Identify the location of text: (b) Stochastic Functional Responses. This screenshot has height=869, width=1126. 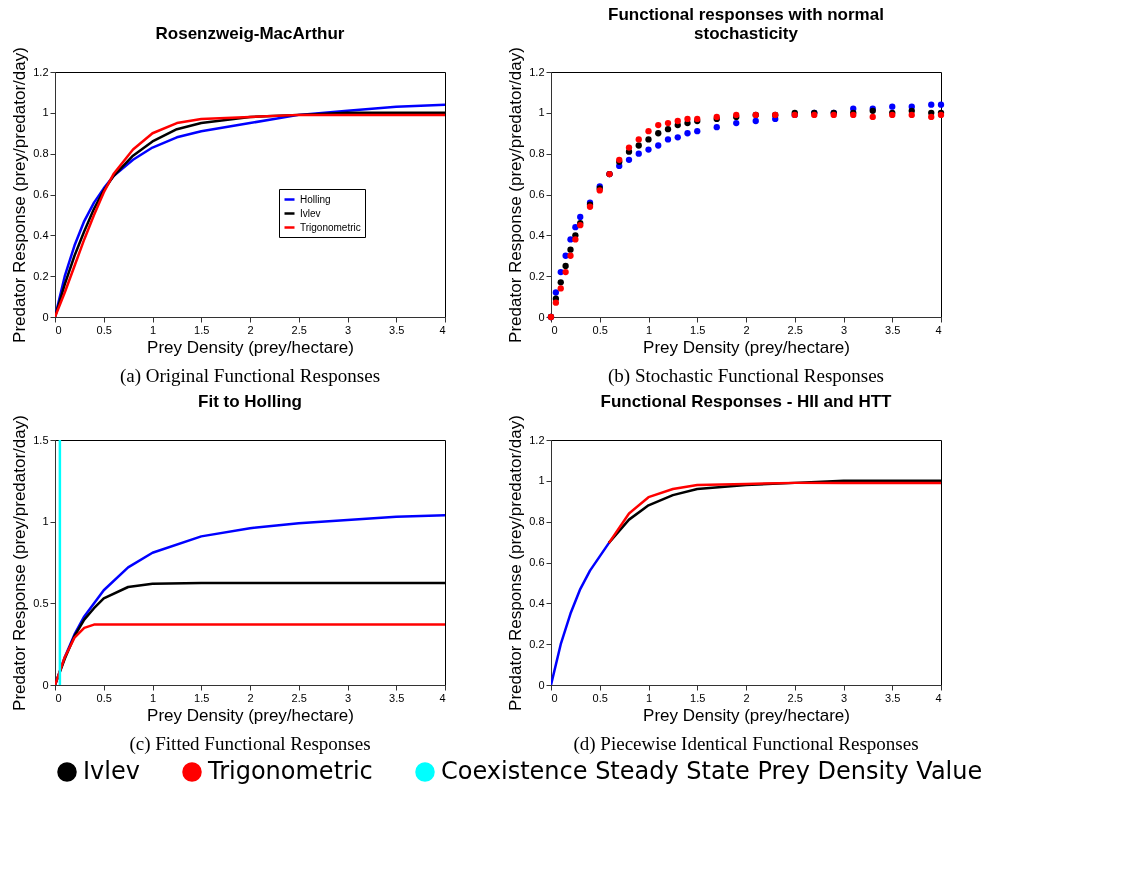
(746, 376).